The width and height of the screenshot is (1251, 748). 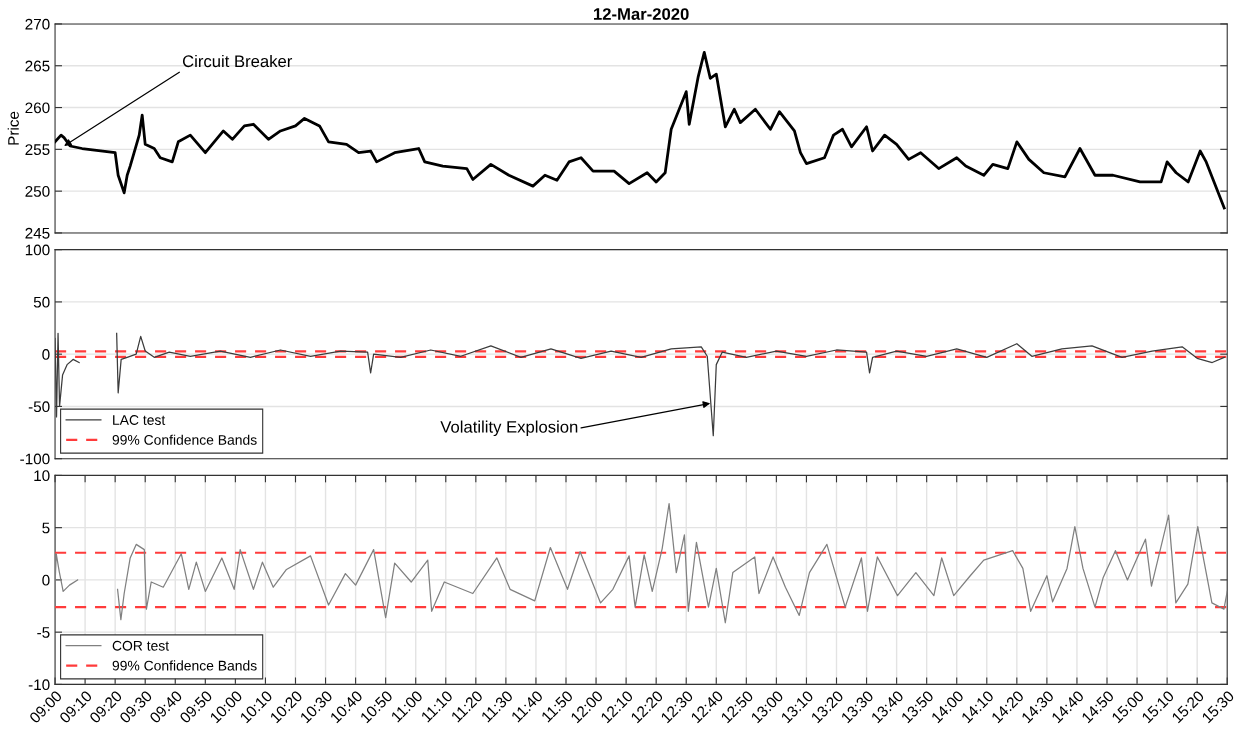 What do you see at coordinates (237, 61) in the screenshot?
I see `annotation: Circuit Breaker` at bounding box center [237, 61].